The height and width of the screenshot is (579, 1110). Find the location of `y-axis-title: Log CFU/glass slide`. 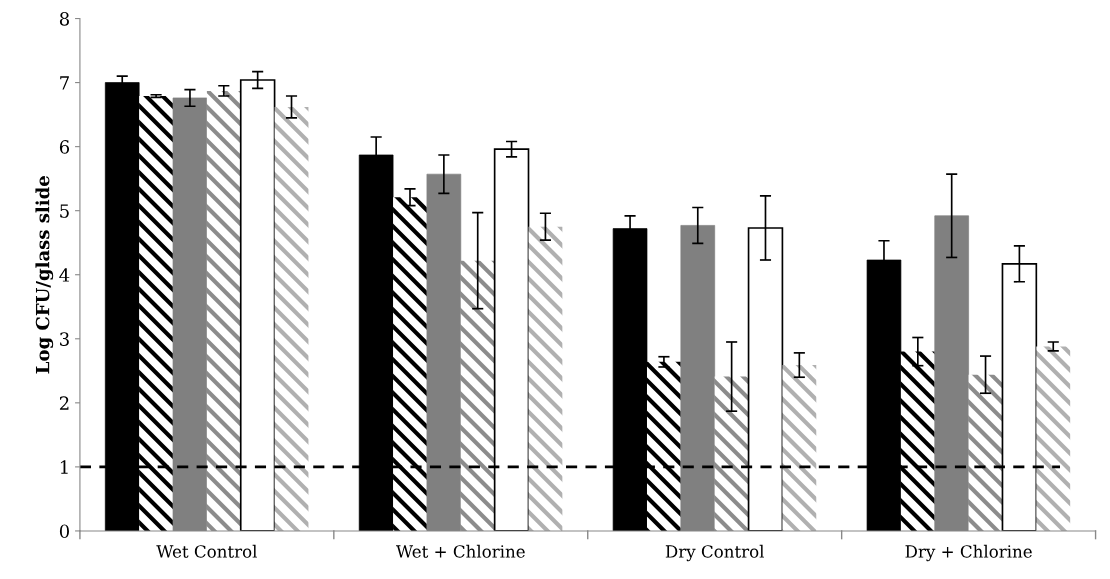

y-axis-title: Log CFU/glass slide is located at coordinates (44, 275).